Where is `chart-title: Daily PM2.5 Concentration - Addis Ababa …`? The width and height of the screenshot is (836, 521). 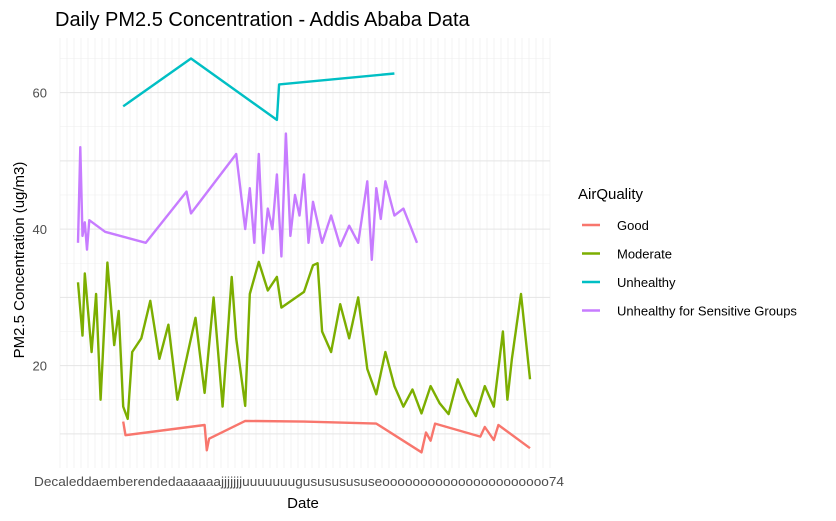
chart-title: Daily PM2.5 Concentration - Addis Ababa … is located at coordinates (263, 20).